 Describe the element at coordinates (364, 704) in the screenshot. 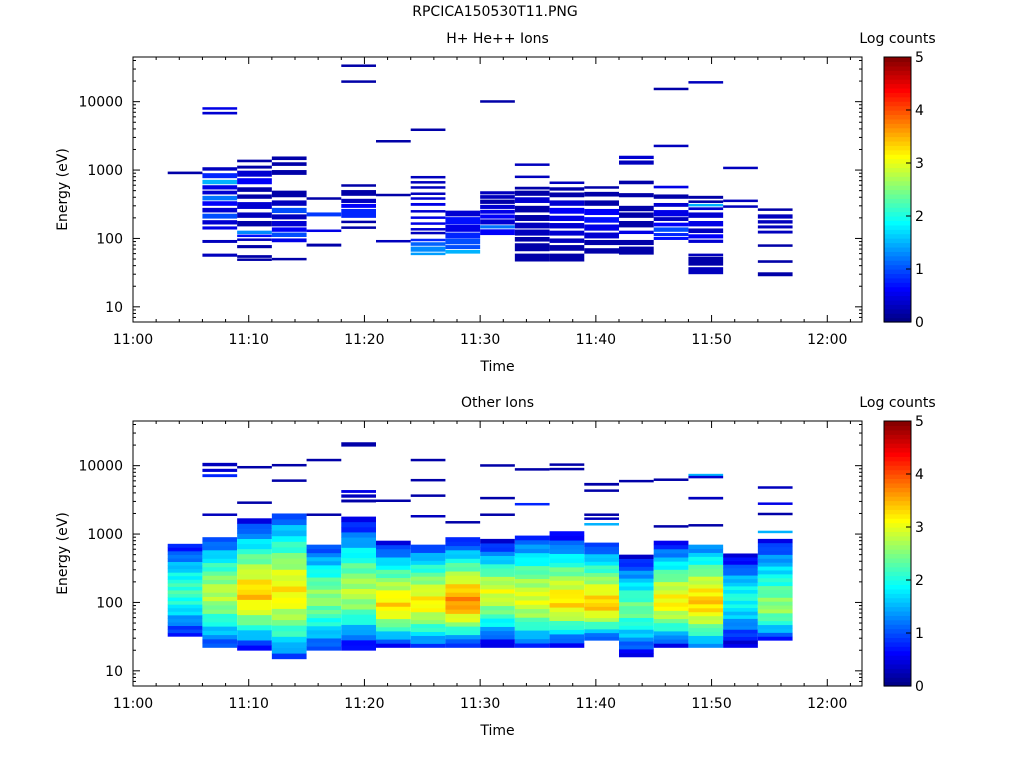

I see `x-tick-label: 11:20` at that location.